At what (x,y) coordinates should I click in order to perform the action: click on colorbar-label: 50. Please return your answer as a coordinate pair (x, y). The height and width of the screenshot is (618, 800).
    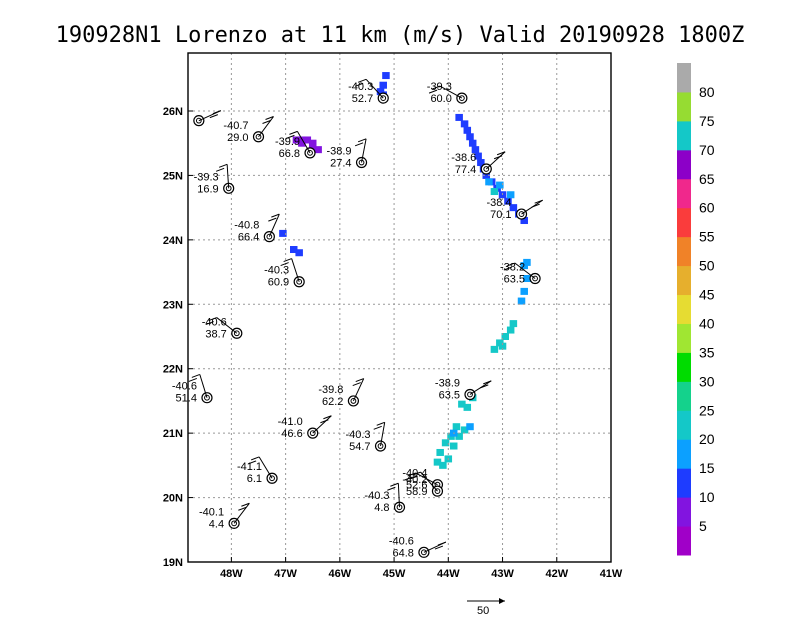
    Looking at the image, I should click on (707, 266).